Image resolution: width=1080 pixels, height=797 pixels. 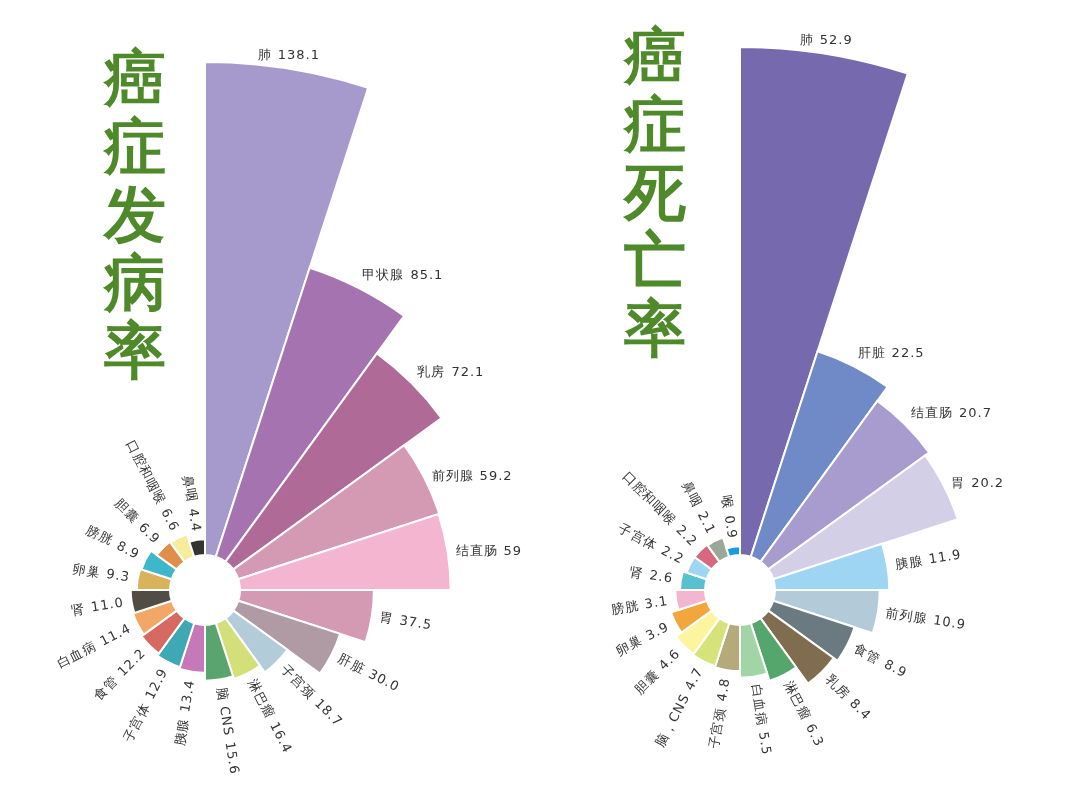 I want to click on data-label: 59.2, so click(x=496, y=475).